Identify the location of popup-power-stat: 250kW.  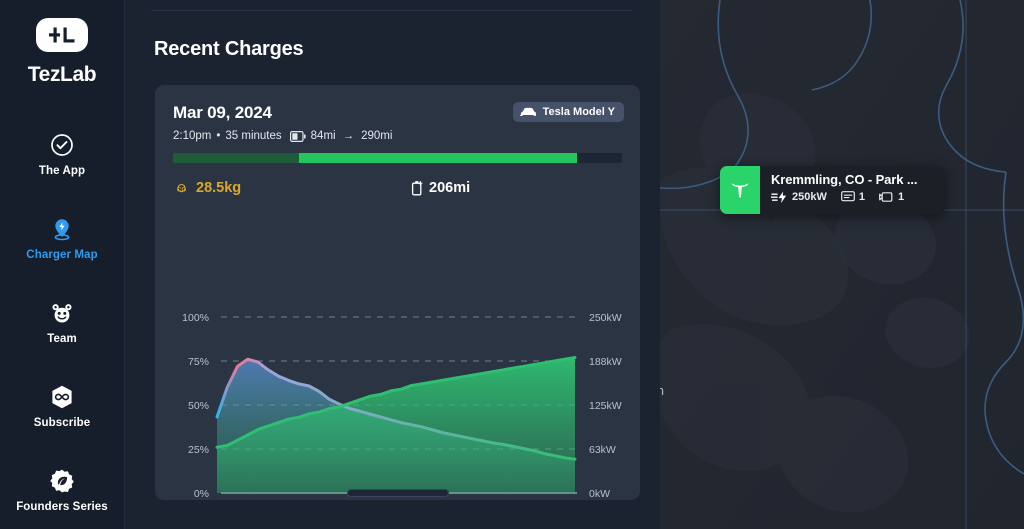
(799, 197).